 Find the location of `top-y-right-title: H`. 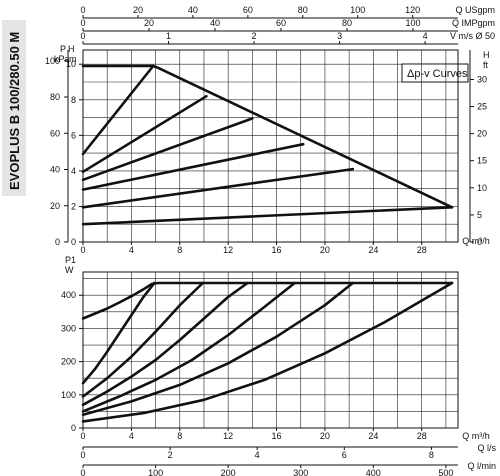

top-y-right-title: H is located at coordinates (486, 55).